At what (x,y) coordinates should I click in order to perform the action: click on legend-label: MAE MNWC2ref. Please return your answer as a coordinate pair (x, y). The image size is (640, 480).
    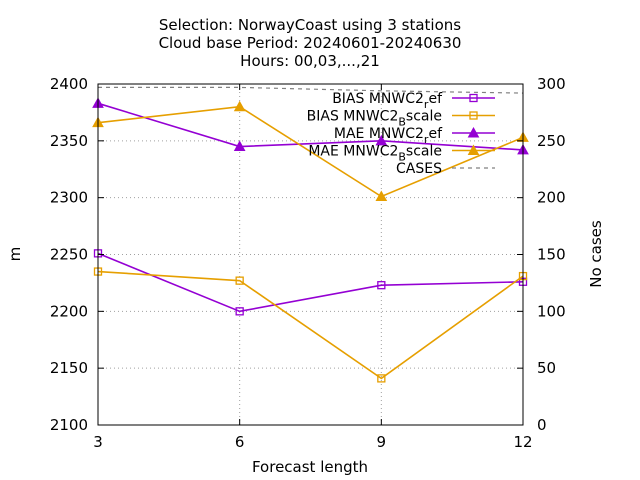
    Looking at the image, I should click on (388, 136).